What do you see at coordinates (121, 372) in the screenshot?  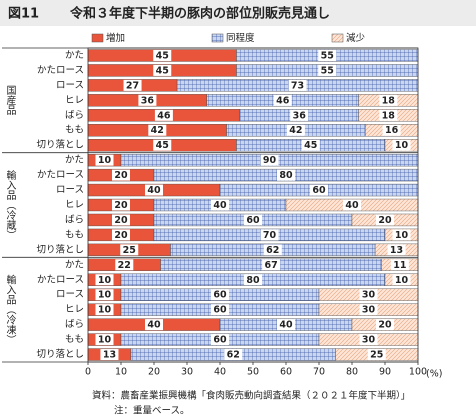 I see `x-tick-label: 10` at bounding box center [121, 372].